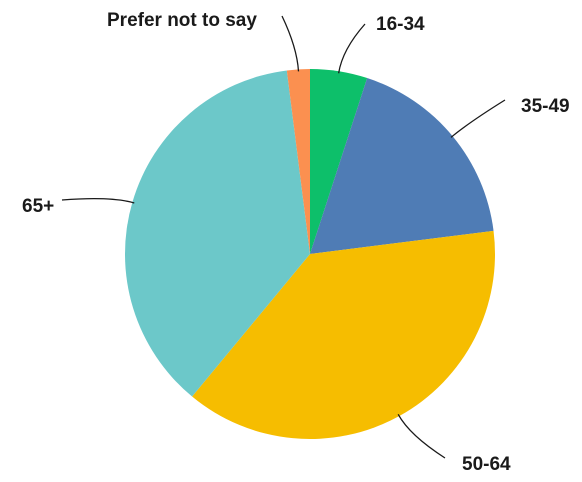 Image resolution: width=582 pixels, height=482 pixels. Describe the element at coordinates (400, 24) in the screenshot. I see `slice-label-16-34: 16-34` at that location.